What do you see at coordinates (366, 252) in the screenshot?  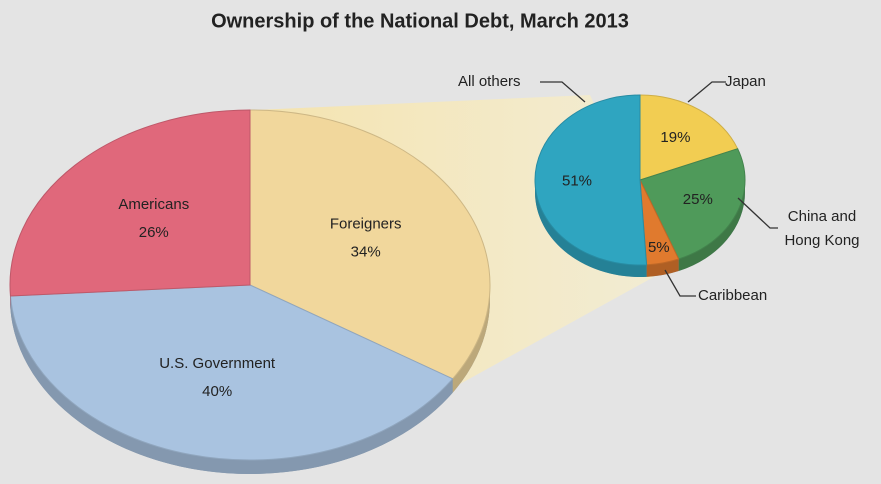 I see `value-label: 34%` at bounding box center [366, 252].